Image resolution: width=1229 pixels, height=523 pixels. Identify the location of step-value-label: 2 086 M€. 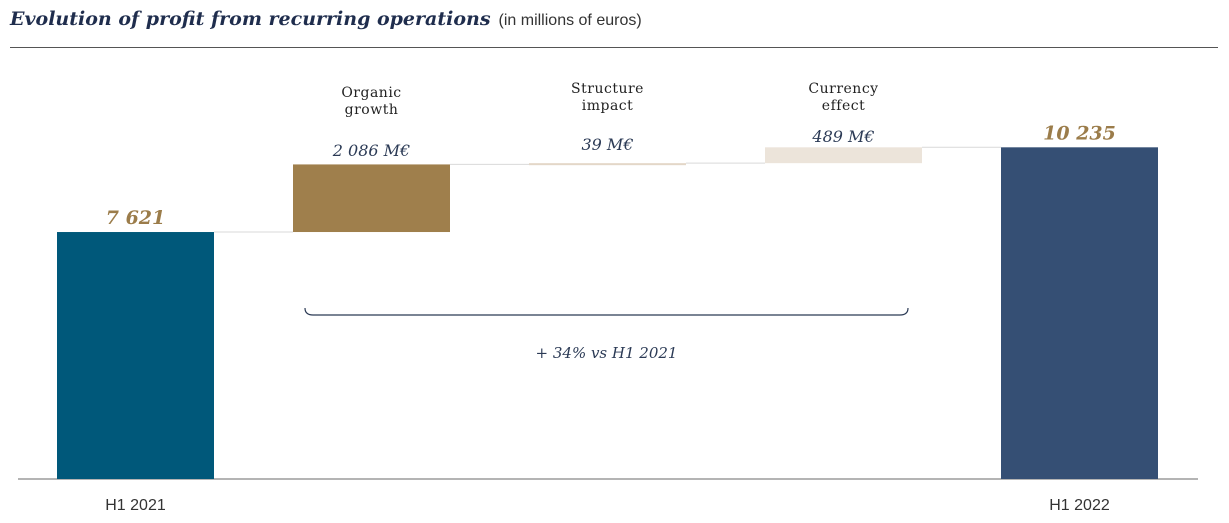
(371, 150).